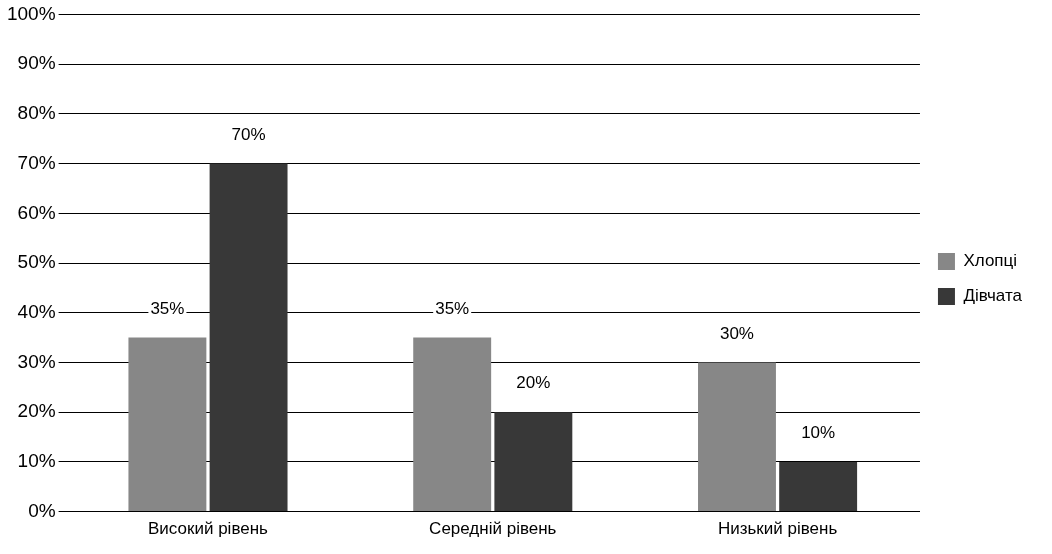  What do you see at coordinates (493, 529) in the screenshot?
I see `x-tick-label: Середній рівень` at bounding box center [493, 529].